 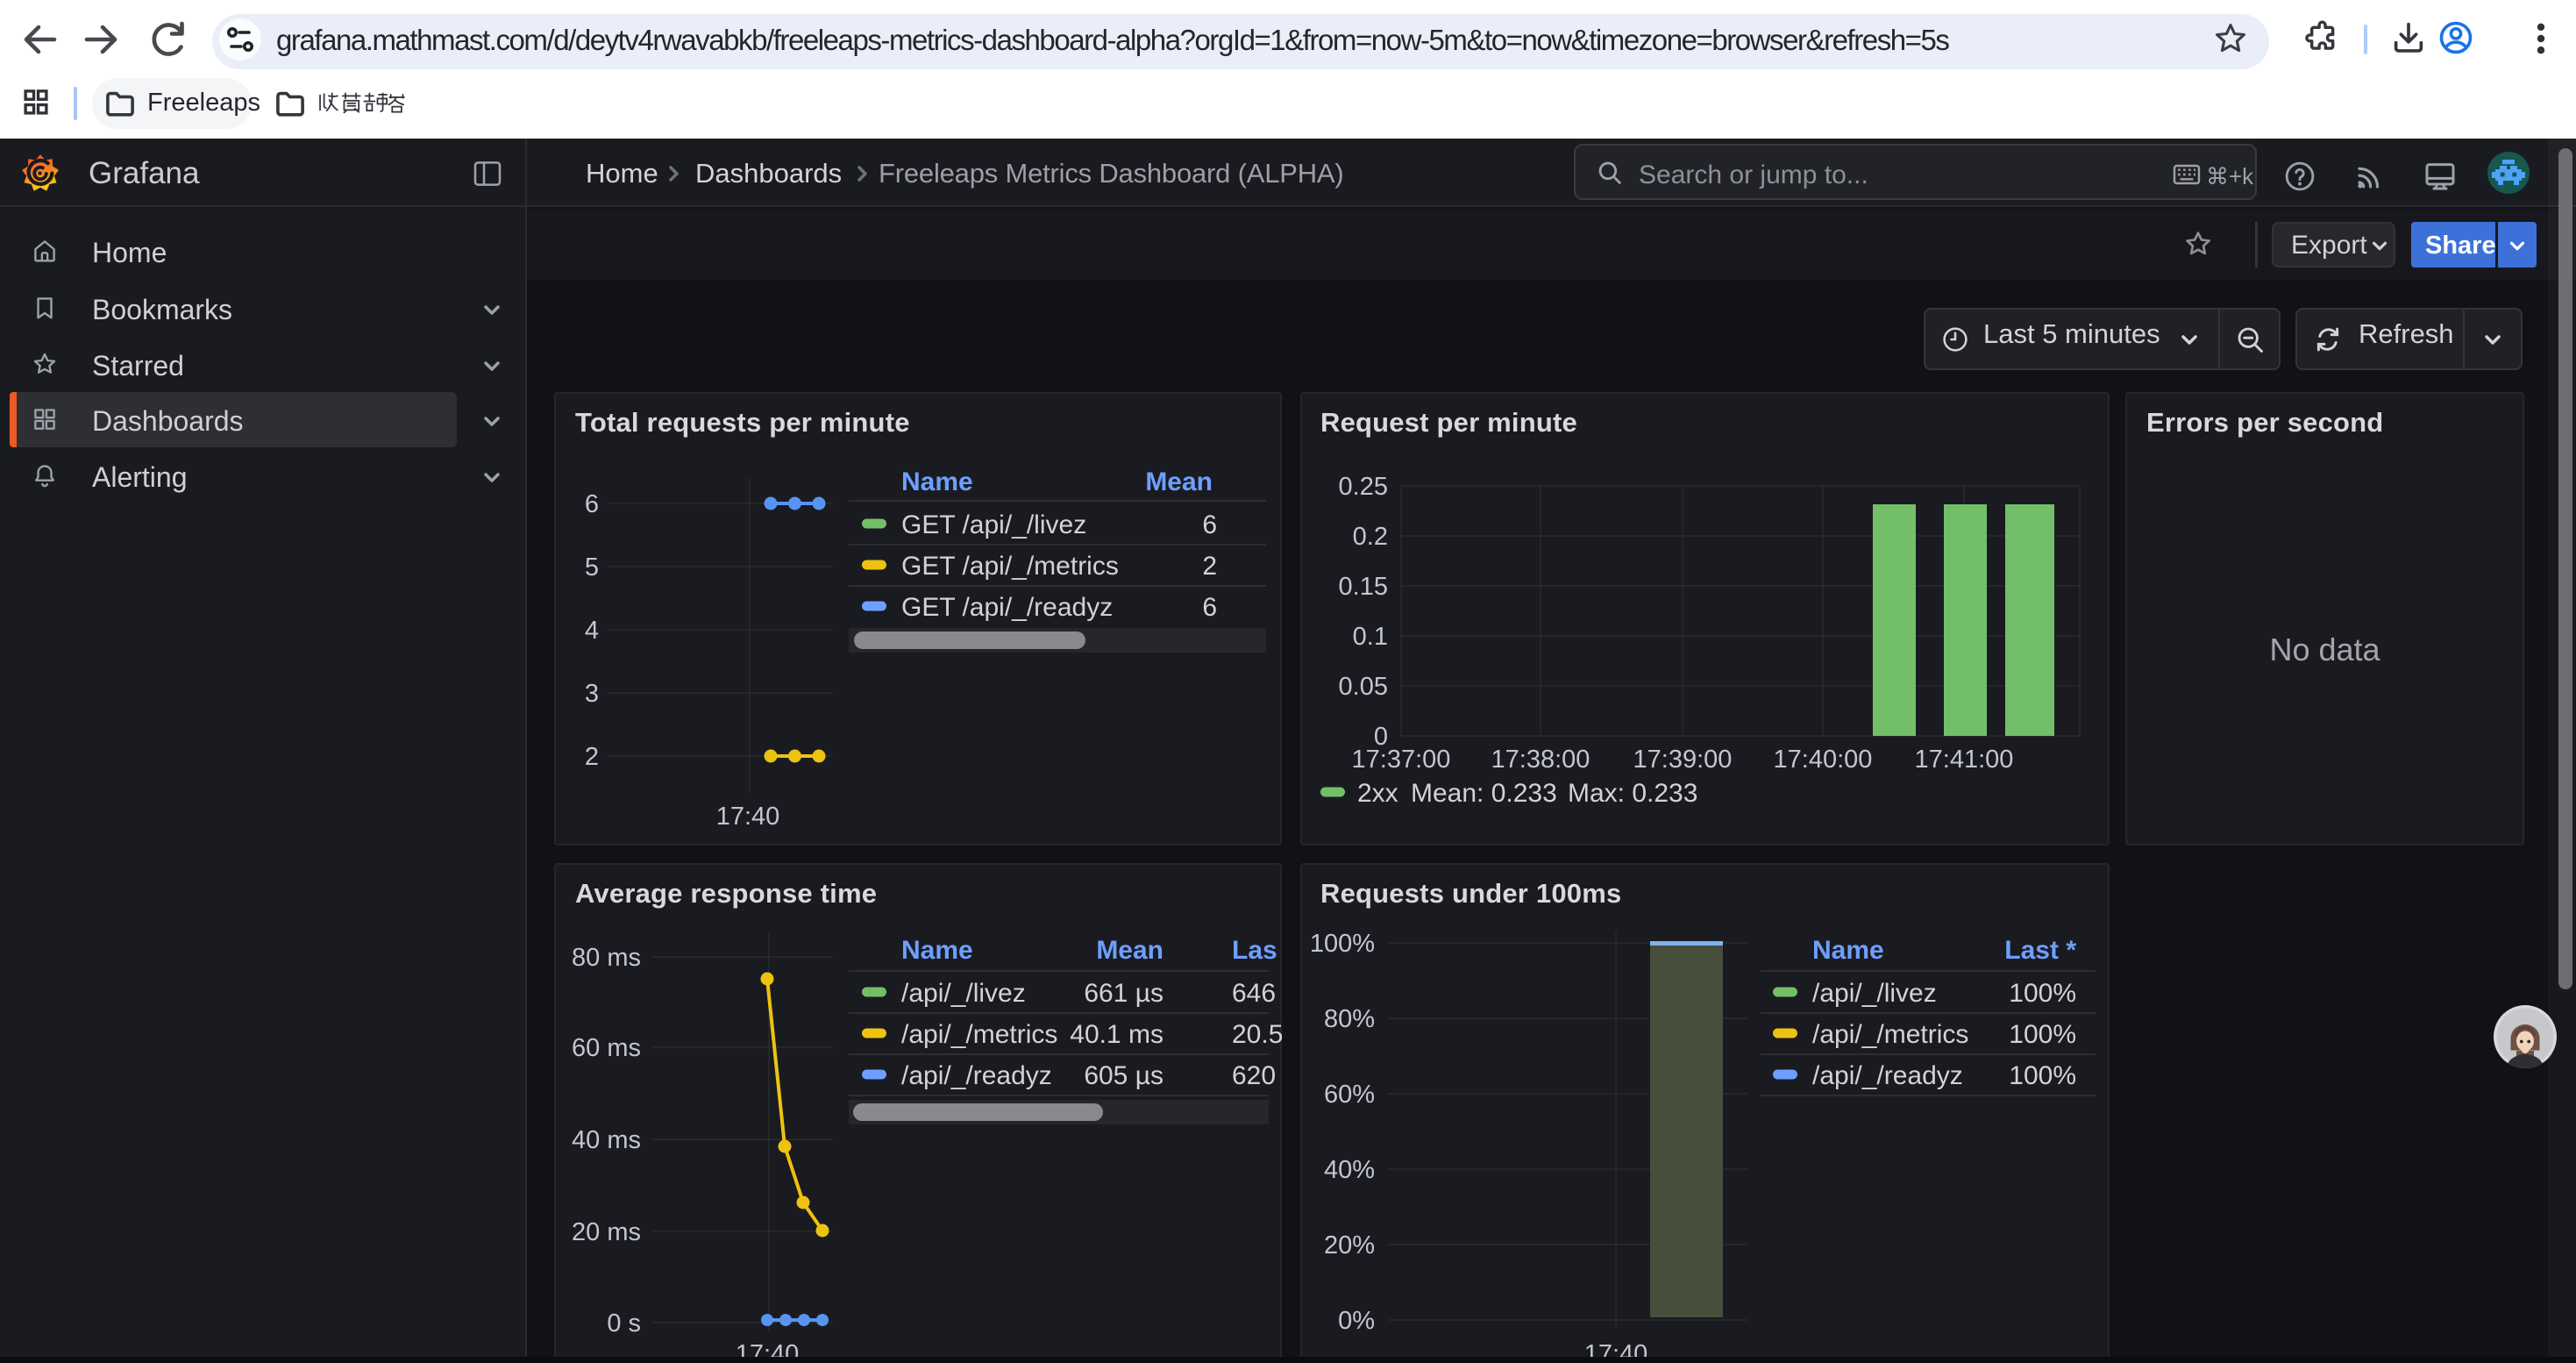 What do you see at coordinates (1370, 537) in the screenshot?
I see `svg-text: 0.2` at bounding box center [1370, 537].